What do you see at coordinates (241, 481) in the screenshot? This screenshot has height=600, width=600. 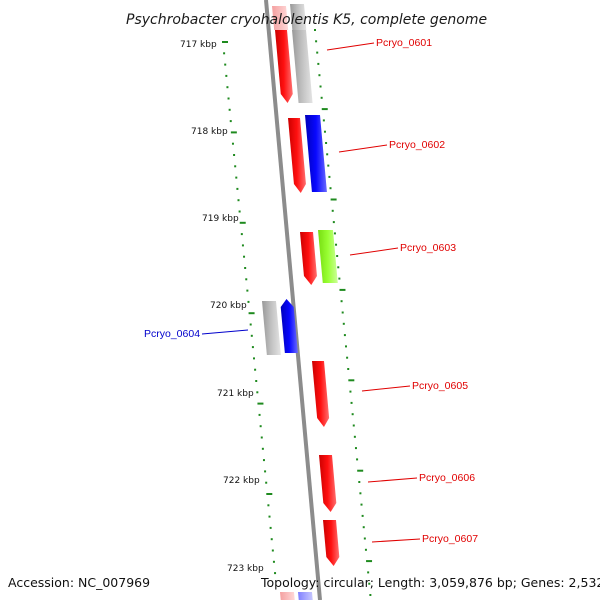 I see `kbp-label: 722 kbp` at bounding box center [241, 481].